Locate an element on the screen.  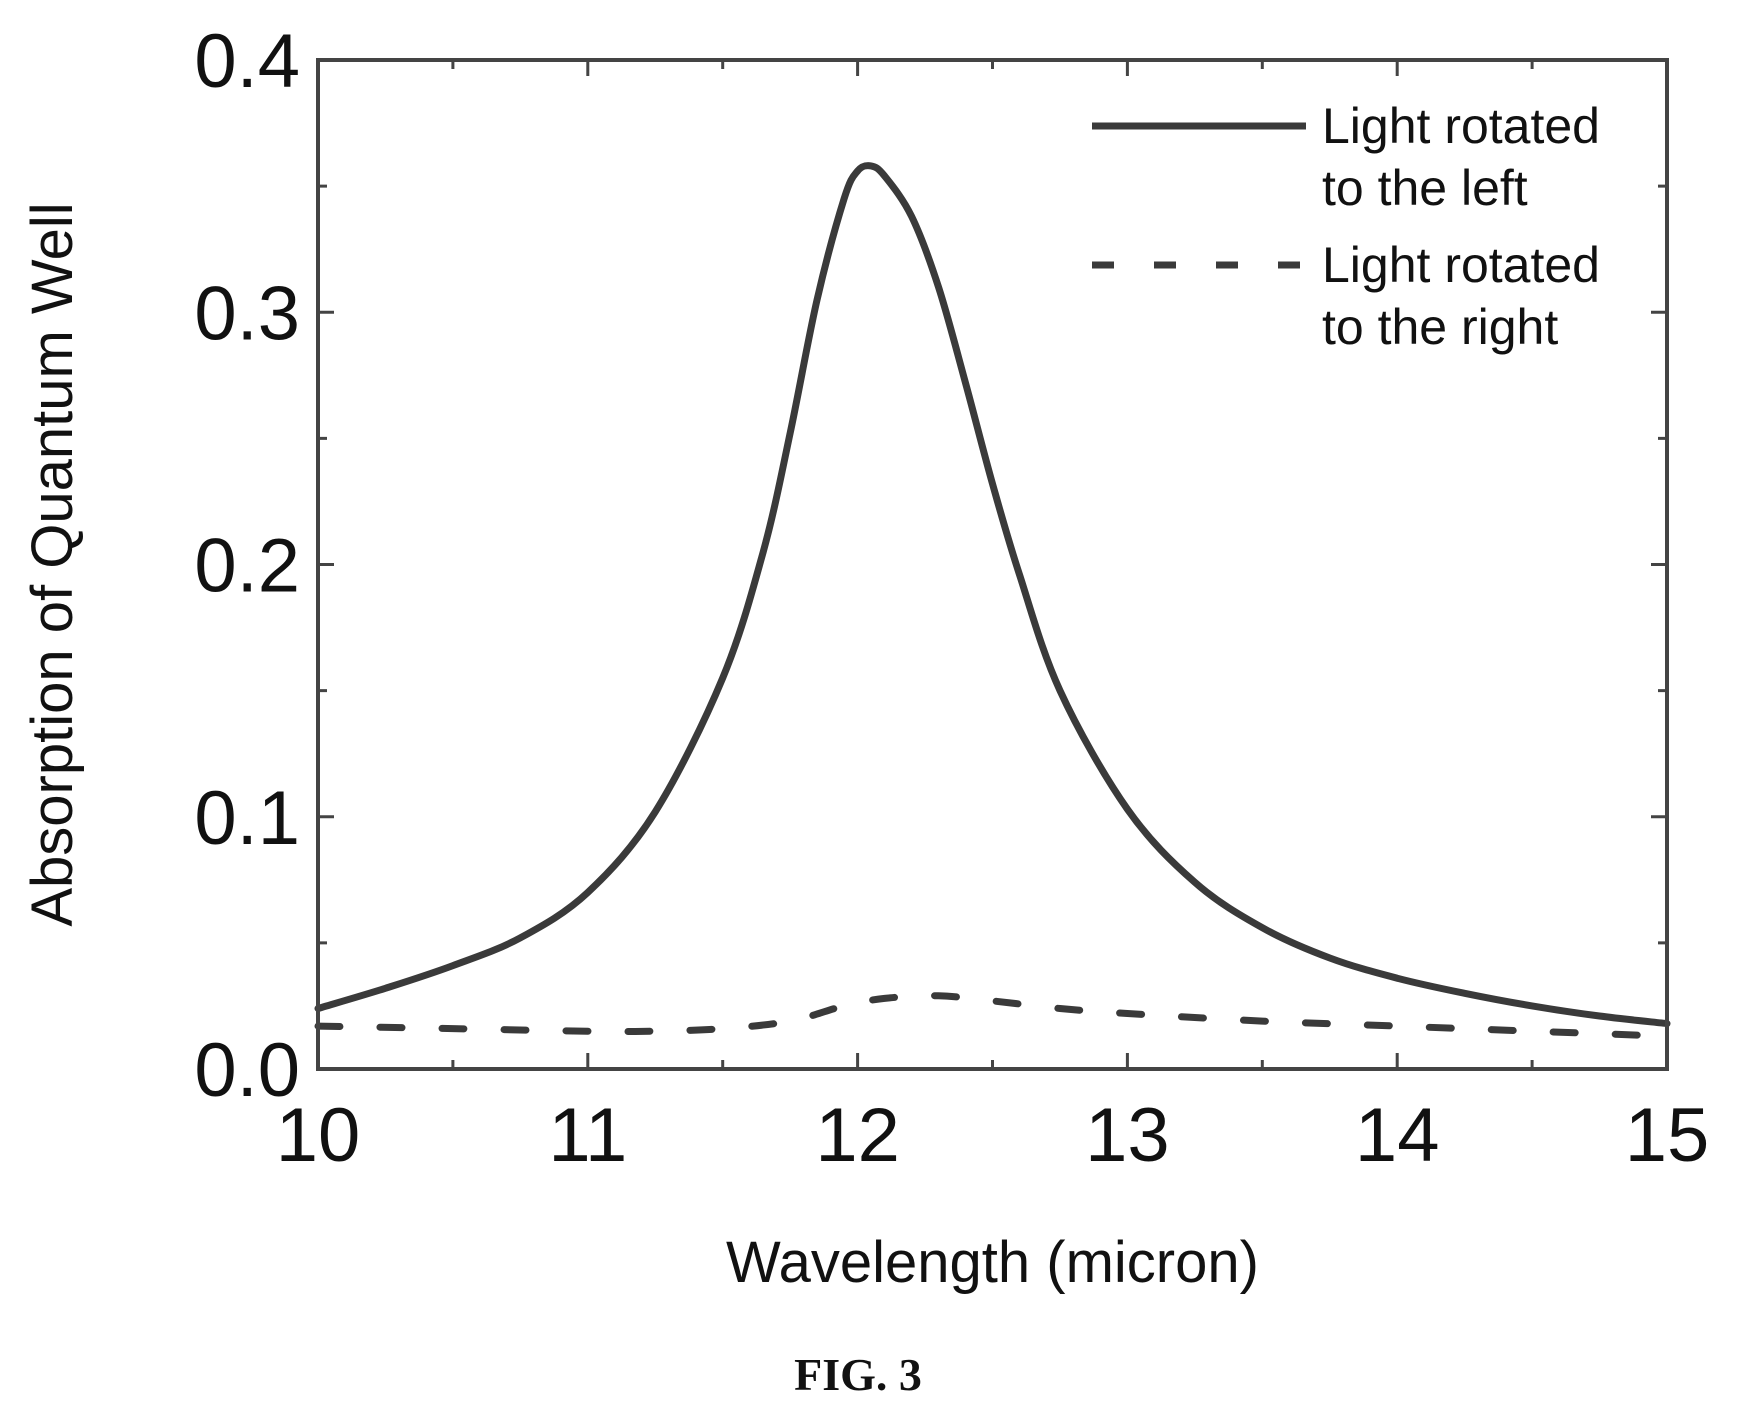
x-tick-label: 14 is located at coordinates (1397, 1135).